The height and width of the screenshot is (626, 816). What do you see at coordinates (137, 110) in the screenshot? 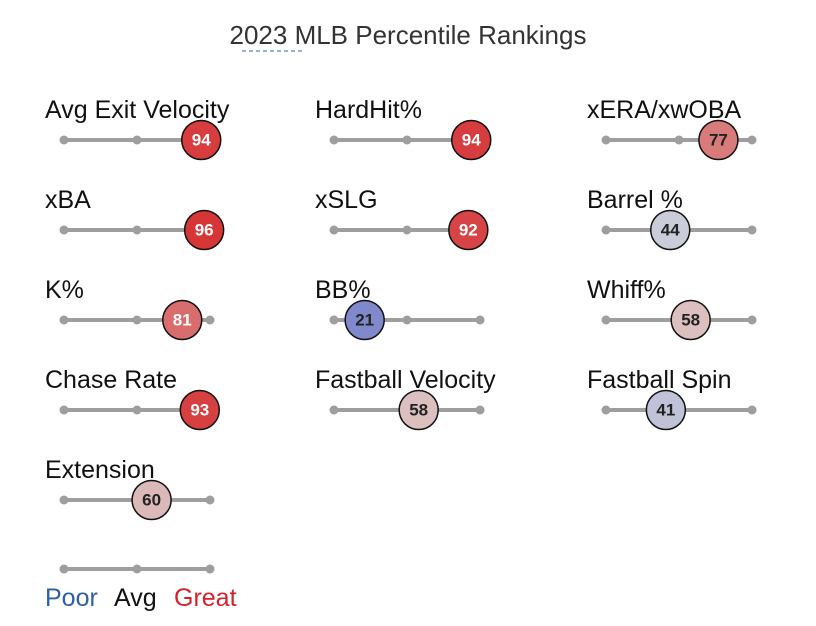
I see `metric-label: Avg Exit Velocity` at bounding box center [137, 110].